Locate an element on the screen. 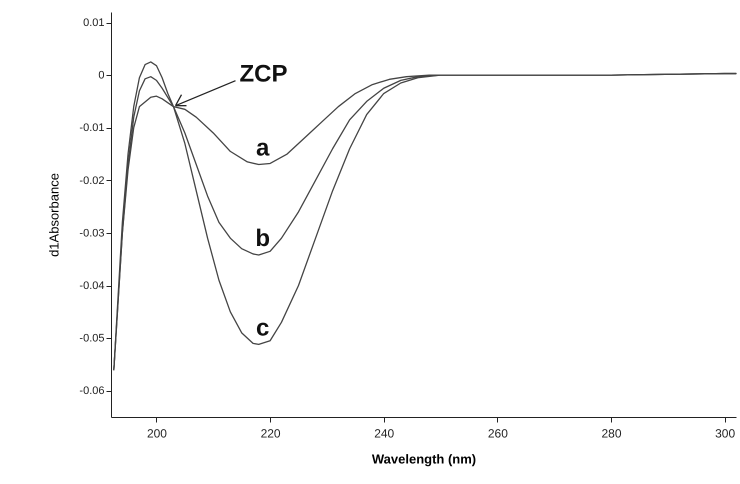 Image resolution: width=740 pixels, height=484 pixels. annotation: ZCP is located at coordinates (264, 74).